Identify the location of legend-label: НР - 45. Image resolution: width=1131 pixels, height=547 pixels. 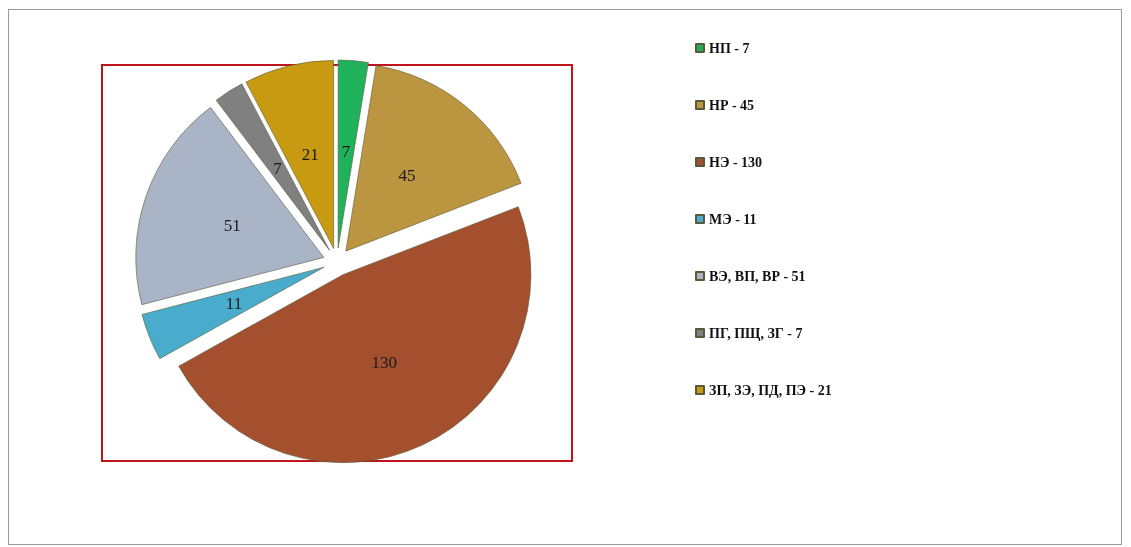
(732, 105).